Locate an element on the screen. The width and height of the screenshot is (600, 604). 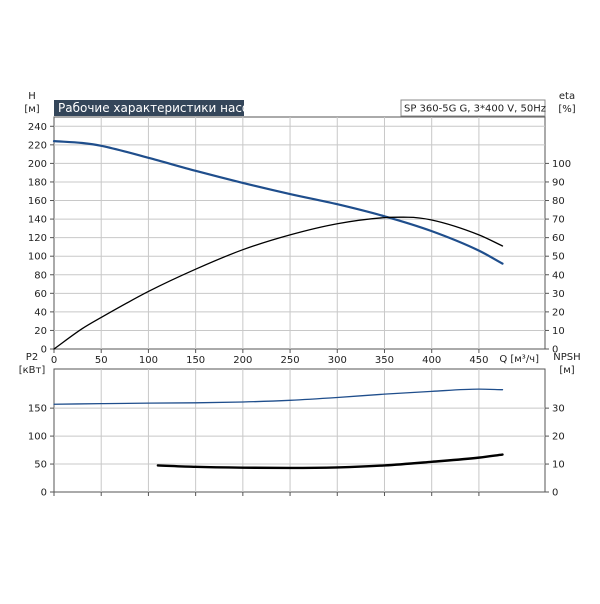
chart-title: Рабочие характеристики насоса is located at coordinates (158, 108).